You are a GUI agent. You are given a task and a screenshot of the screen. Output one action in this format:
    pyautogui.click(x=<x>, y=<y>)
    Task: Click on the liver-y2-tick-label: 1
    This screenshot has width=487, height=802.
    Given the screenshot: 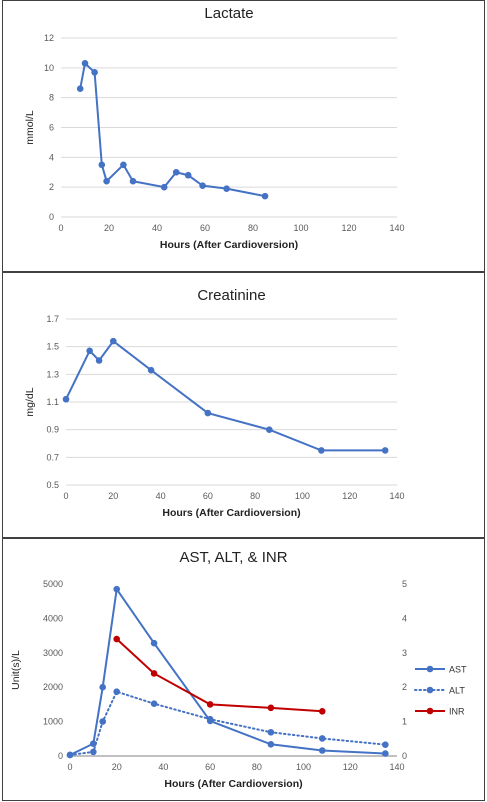 What is the action you would take?
    pyautogui.click(x=404, y=722)
    